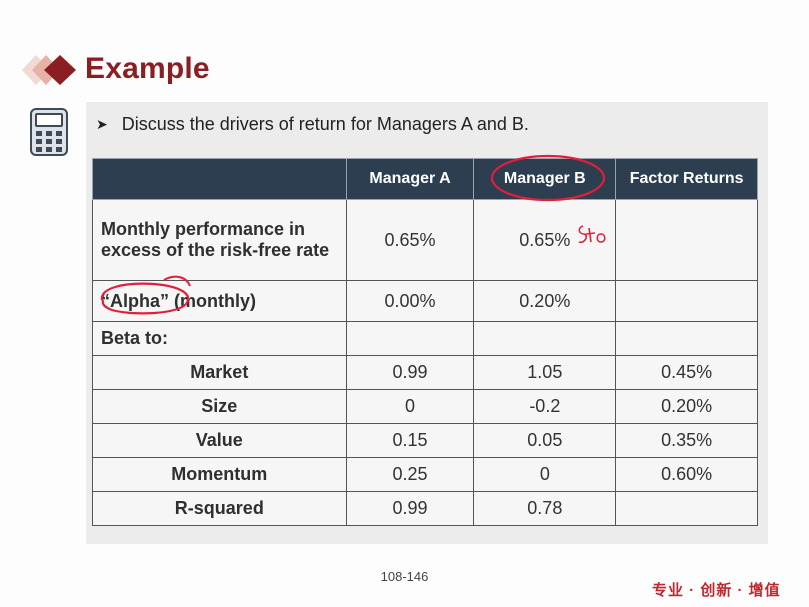  Describe the element at coordinates (410, 406) in the screenshot. I see `manager-a-cell: 0` at that location.